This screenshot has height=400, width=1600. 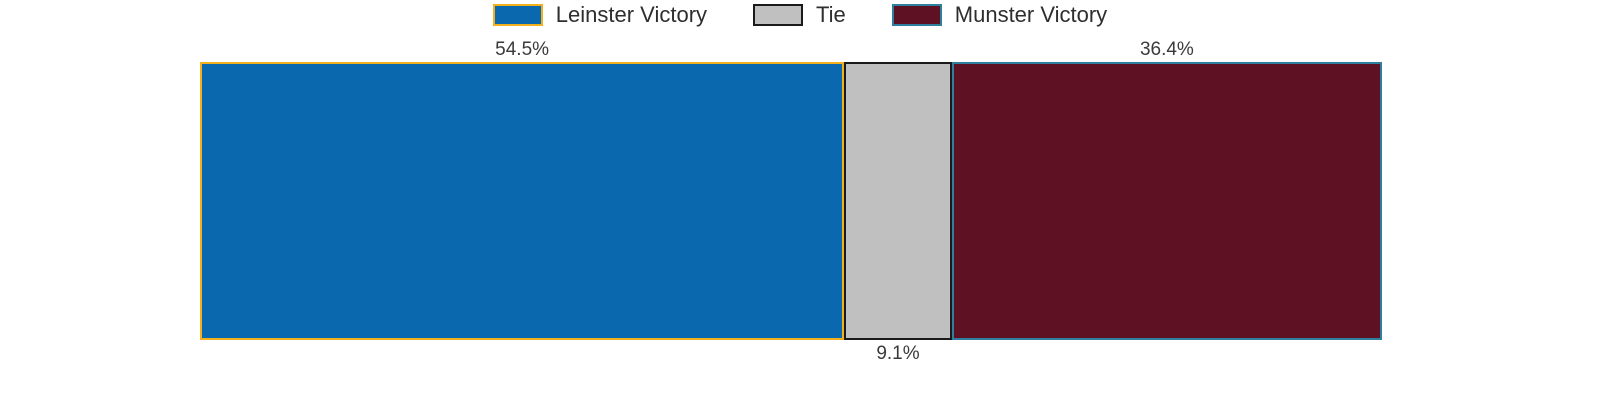 I want to click on chart-legend: Leinster Victory Tie Munster Victory, so click(x=800, y=15).